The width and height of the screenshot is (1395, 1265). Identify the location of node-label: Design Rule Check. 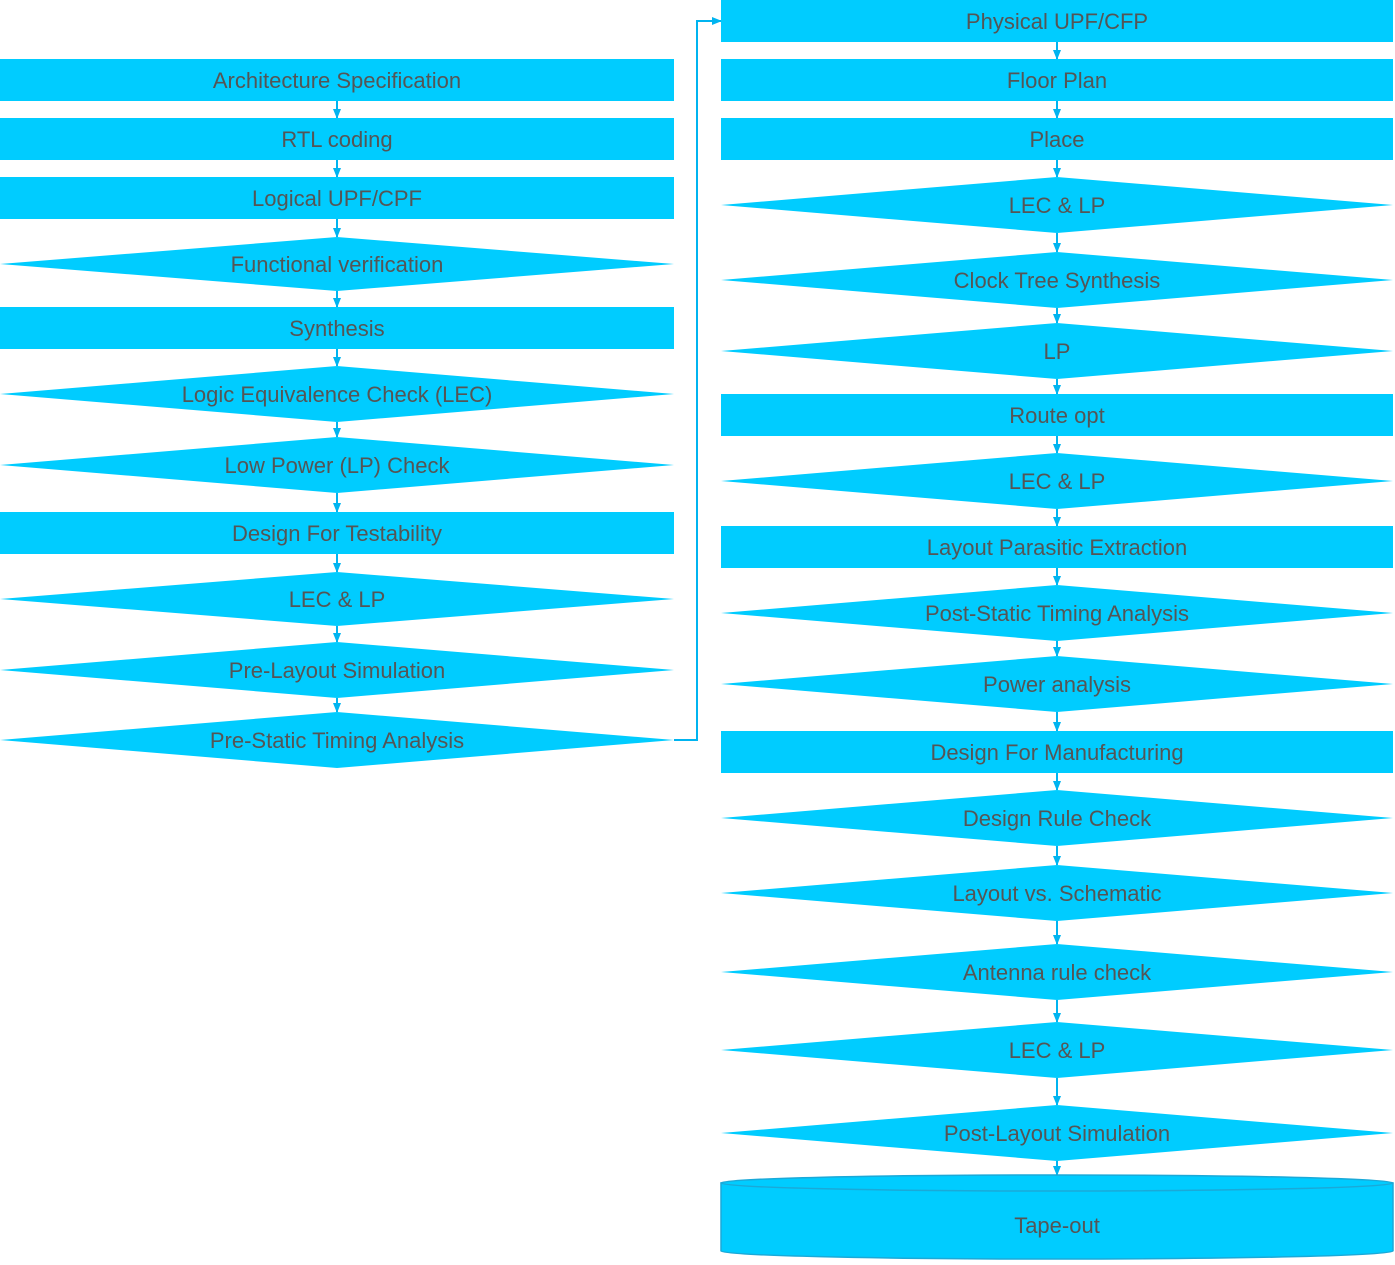
(1057, 818).